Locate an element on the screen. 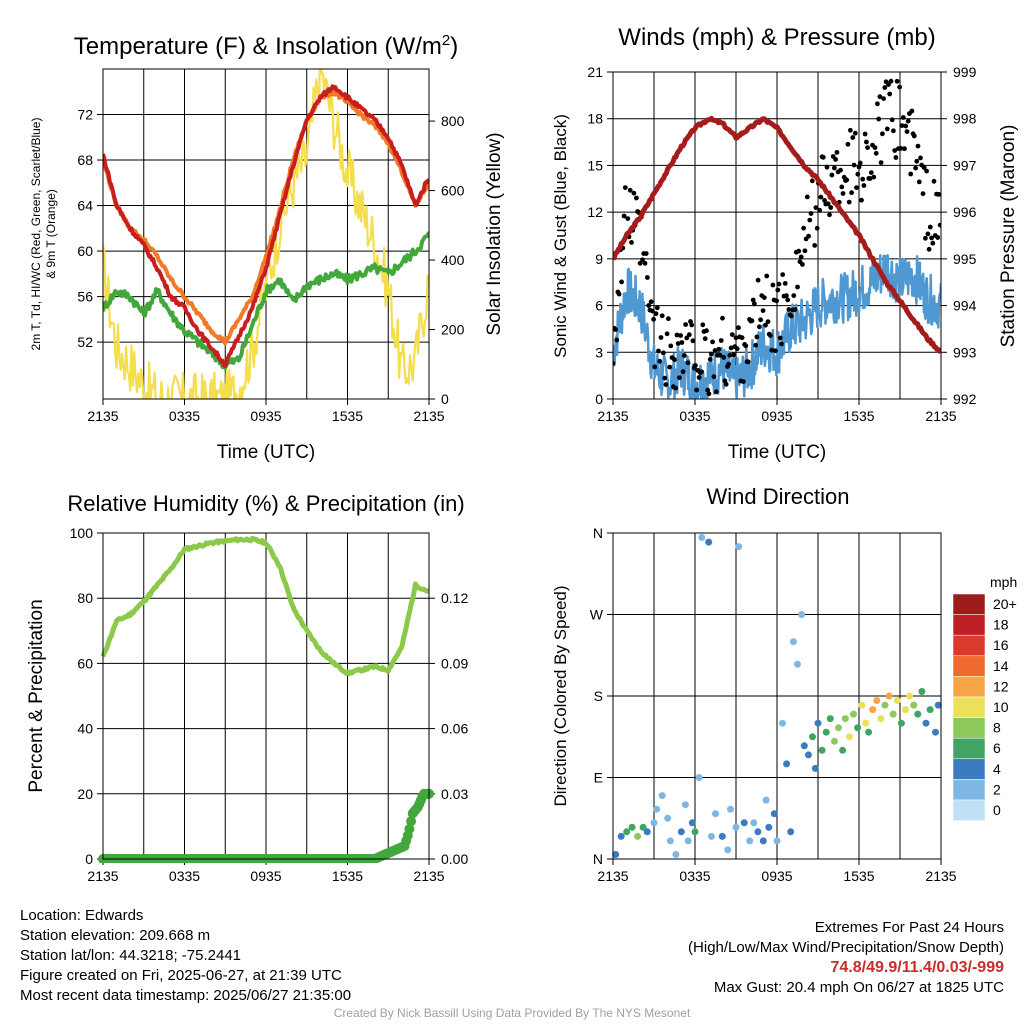  extremes-values: 74.8/49.9/11.4/0.03/-999 is located at coordinates (917, 967).